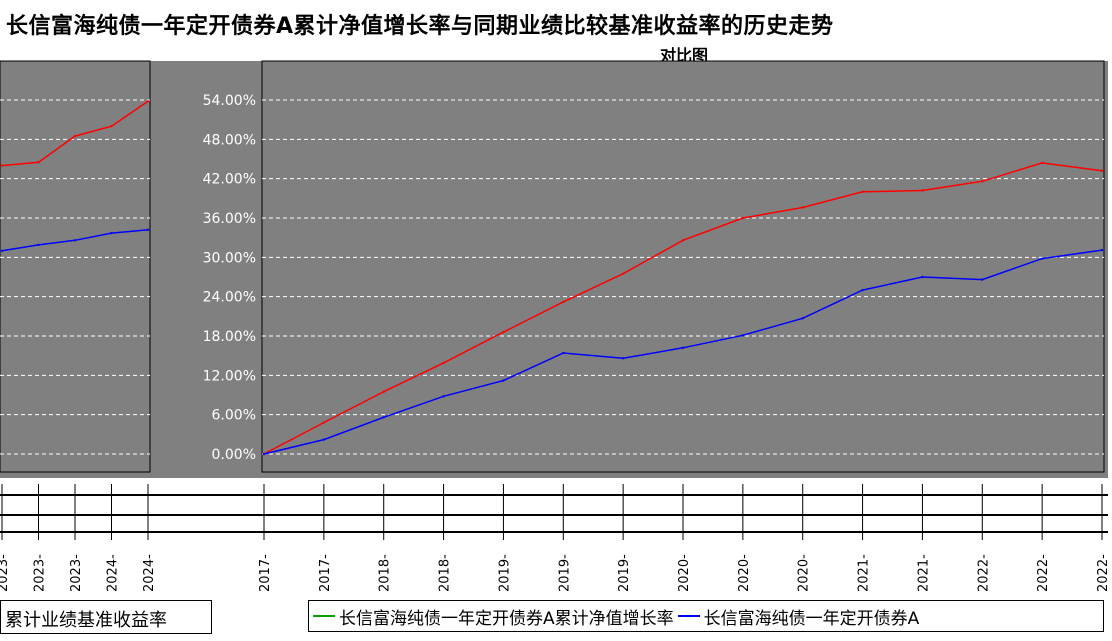  I want to click on legend-left-label: 累计业绩基准收益率, so click(86, 620).